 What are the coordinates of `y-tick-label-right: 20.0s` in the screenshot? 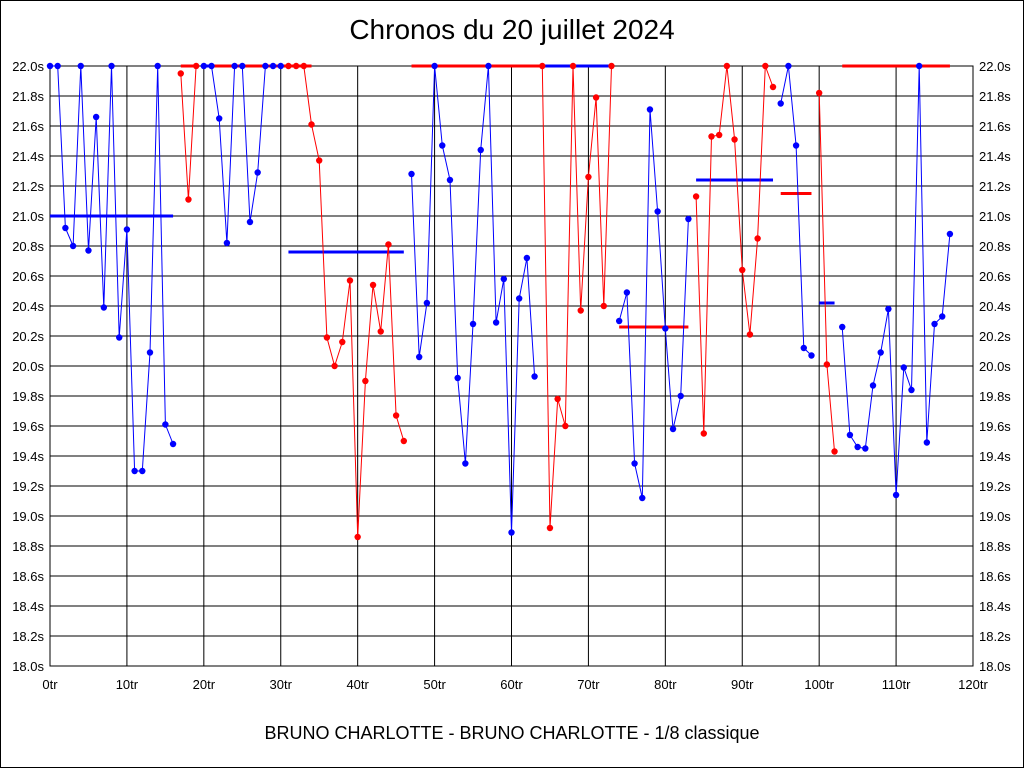 It's located at (995, 366).